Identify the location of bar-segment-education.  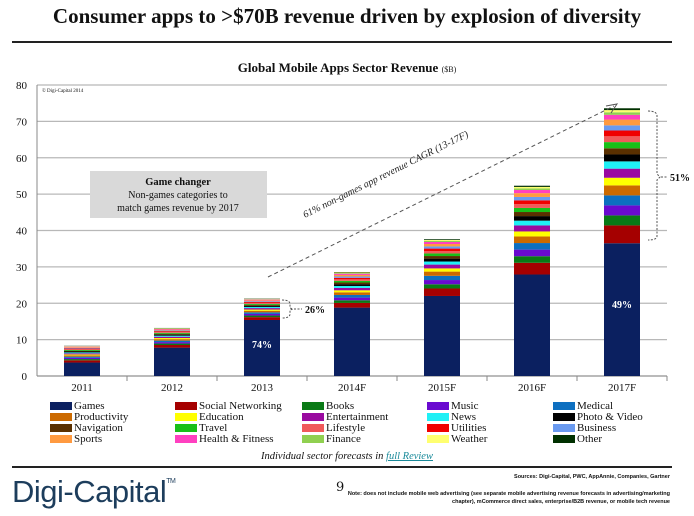
(262, 310).